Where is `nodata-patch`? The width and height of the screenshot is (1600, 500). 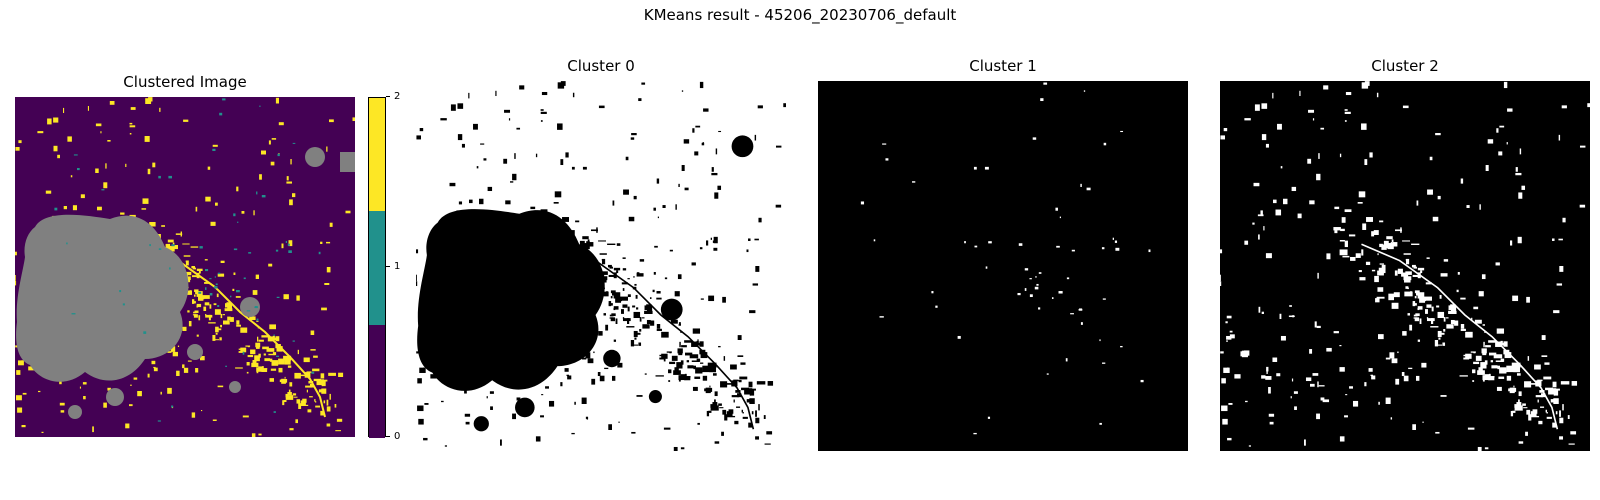
nodata-patch is located at coordinates (250, 307).